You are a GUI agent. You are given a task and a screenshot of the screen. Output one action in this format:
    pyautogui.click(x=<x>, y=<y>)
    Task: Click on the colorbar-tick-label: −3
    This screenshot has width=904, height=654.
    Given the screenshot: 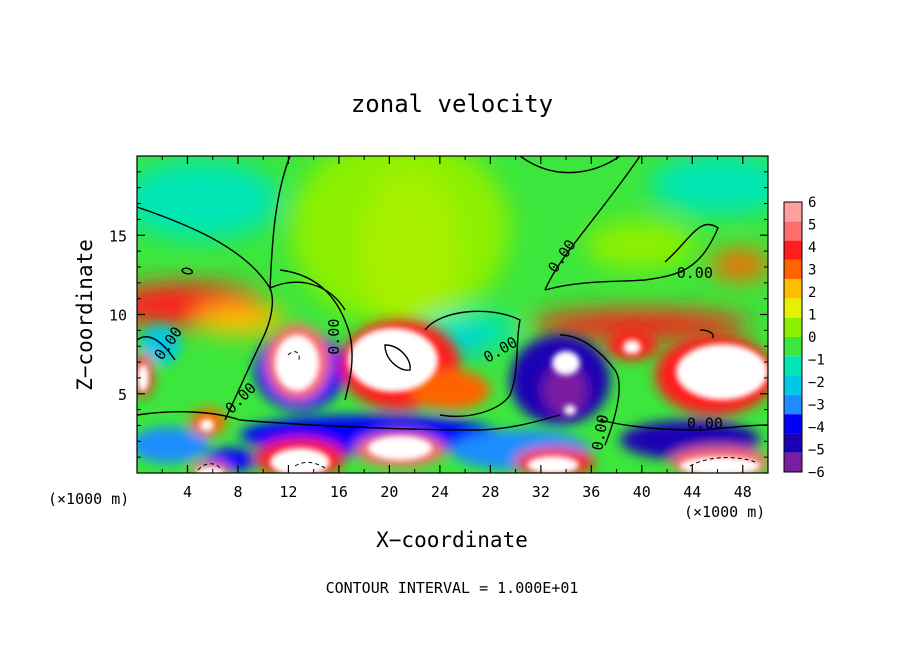 What is the action you would take?
    pyautogui.click(x=816, y=406)
    